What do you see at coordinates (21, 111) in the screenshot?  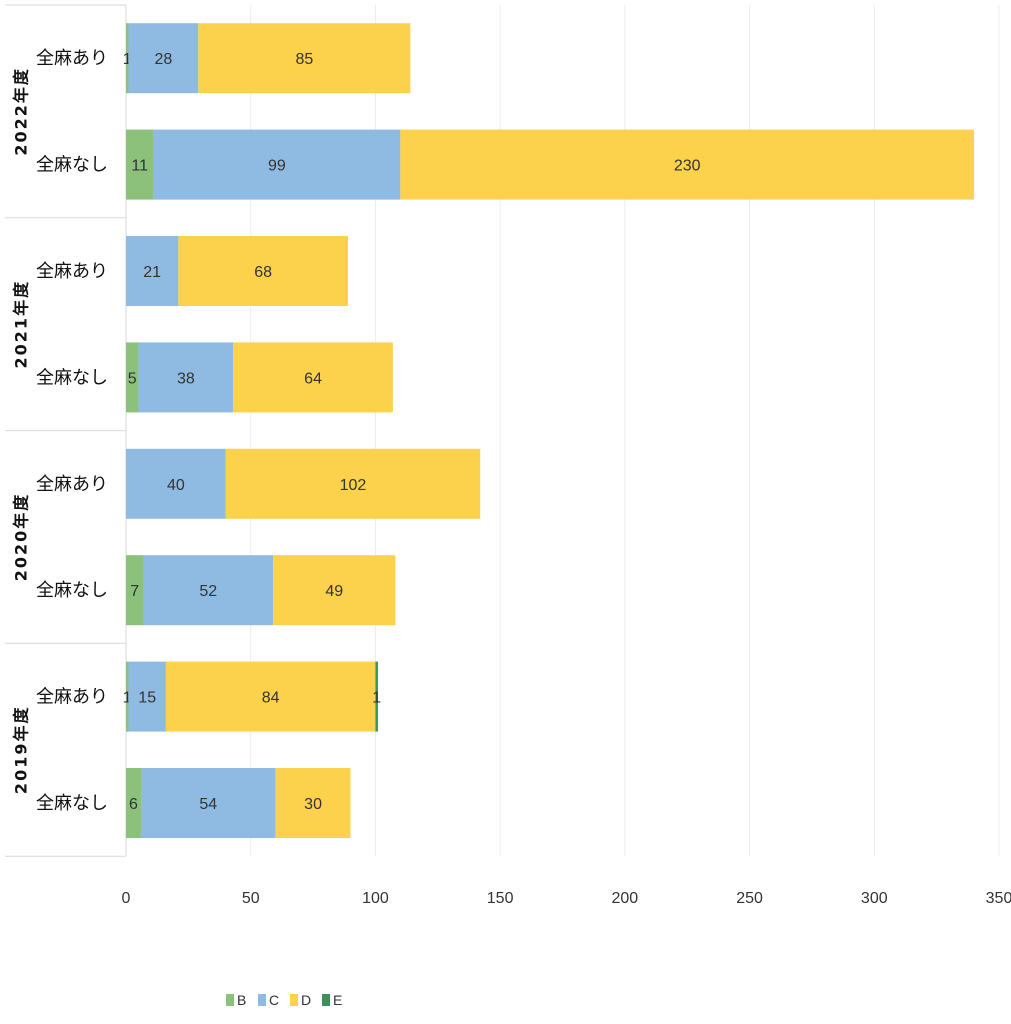 I see `year-group-label: 2022年度` at bounding box center [21, 111].